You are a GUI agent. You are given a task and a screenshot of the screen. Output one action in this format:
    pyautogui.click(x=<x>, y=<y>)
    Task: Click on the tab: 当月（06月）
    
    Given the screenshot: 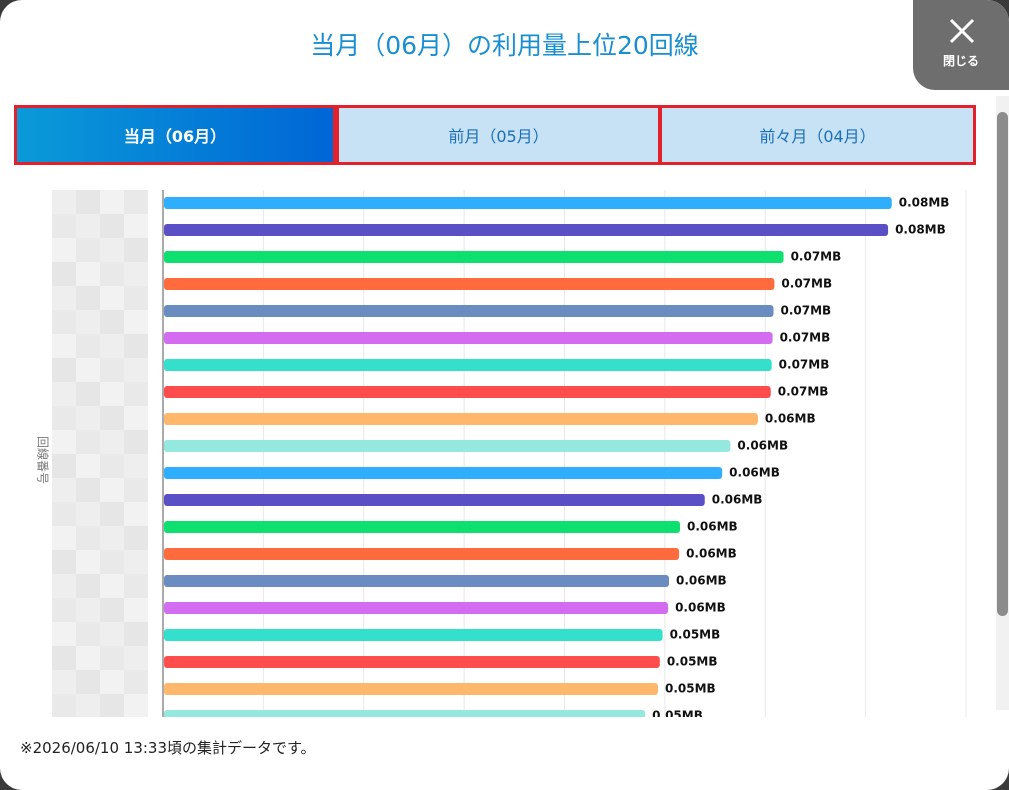 What is the action you would take?
    pyautogui.click(x=175, y=135)
    